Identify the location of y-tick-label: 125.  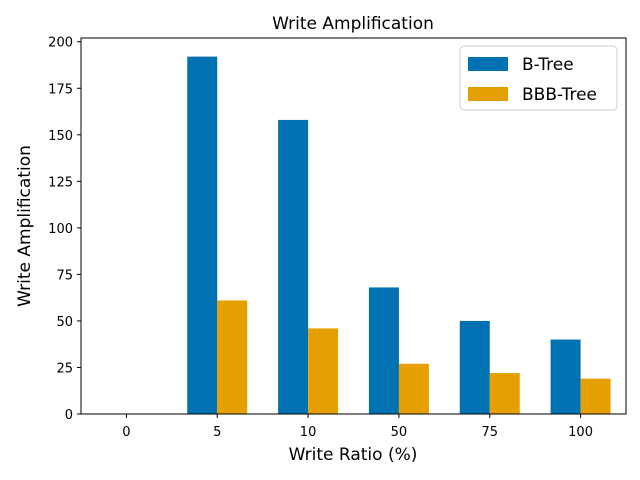
(60, 182).